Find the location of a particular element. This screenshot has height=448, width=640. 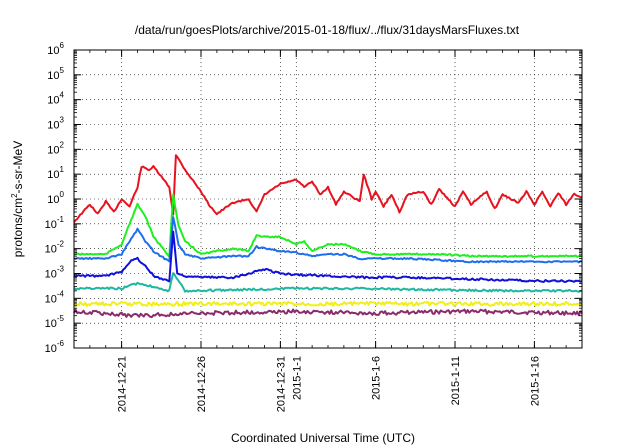

x-tick-label: 2015-1-16 is located at coordinates (535, 381).